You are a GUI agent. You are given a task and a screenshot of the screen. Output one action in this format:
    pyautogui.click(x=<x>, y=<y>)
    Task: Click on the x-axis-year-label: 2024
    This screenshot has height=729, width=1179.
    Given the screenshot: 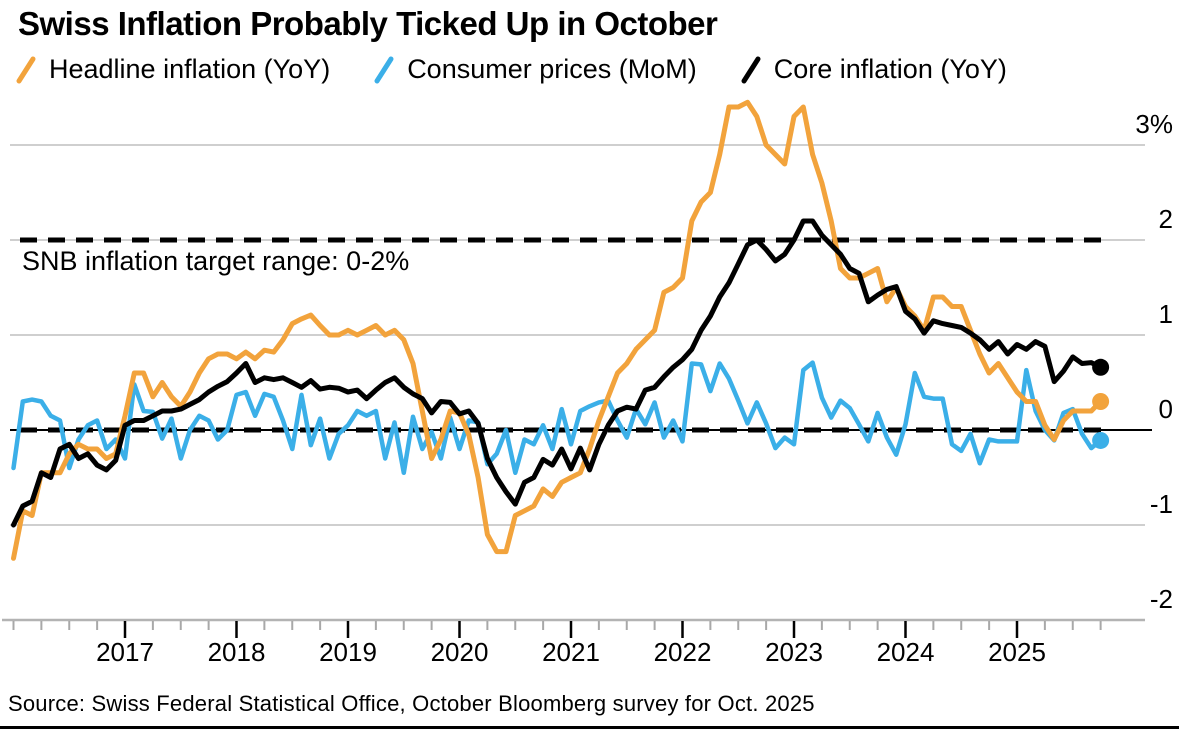 What is the action you would take?
    pyautogui.click(x=906, y=652)
    